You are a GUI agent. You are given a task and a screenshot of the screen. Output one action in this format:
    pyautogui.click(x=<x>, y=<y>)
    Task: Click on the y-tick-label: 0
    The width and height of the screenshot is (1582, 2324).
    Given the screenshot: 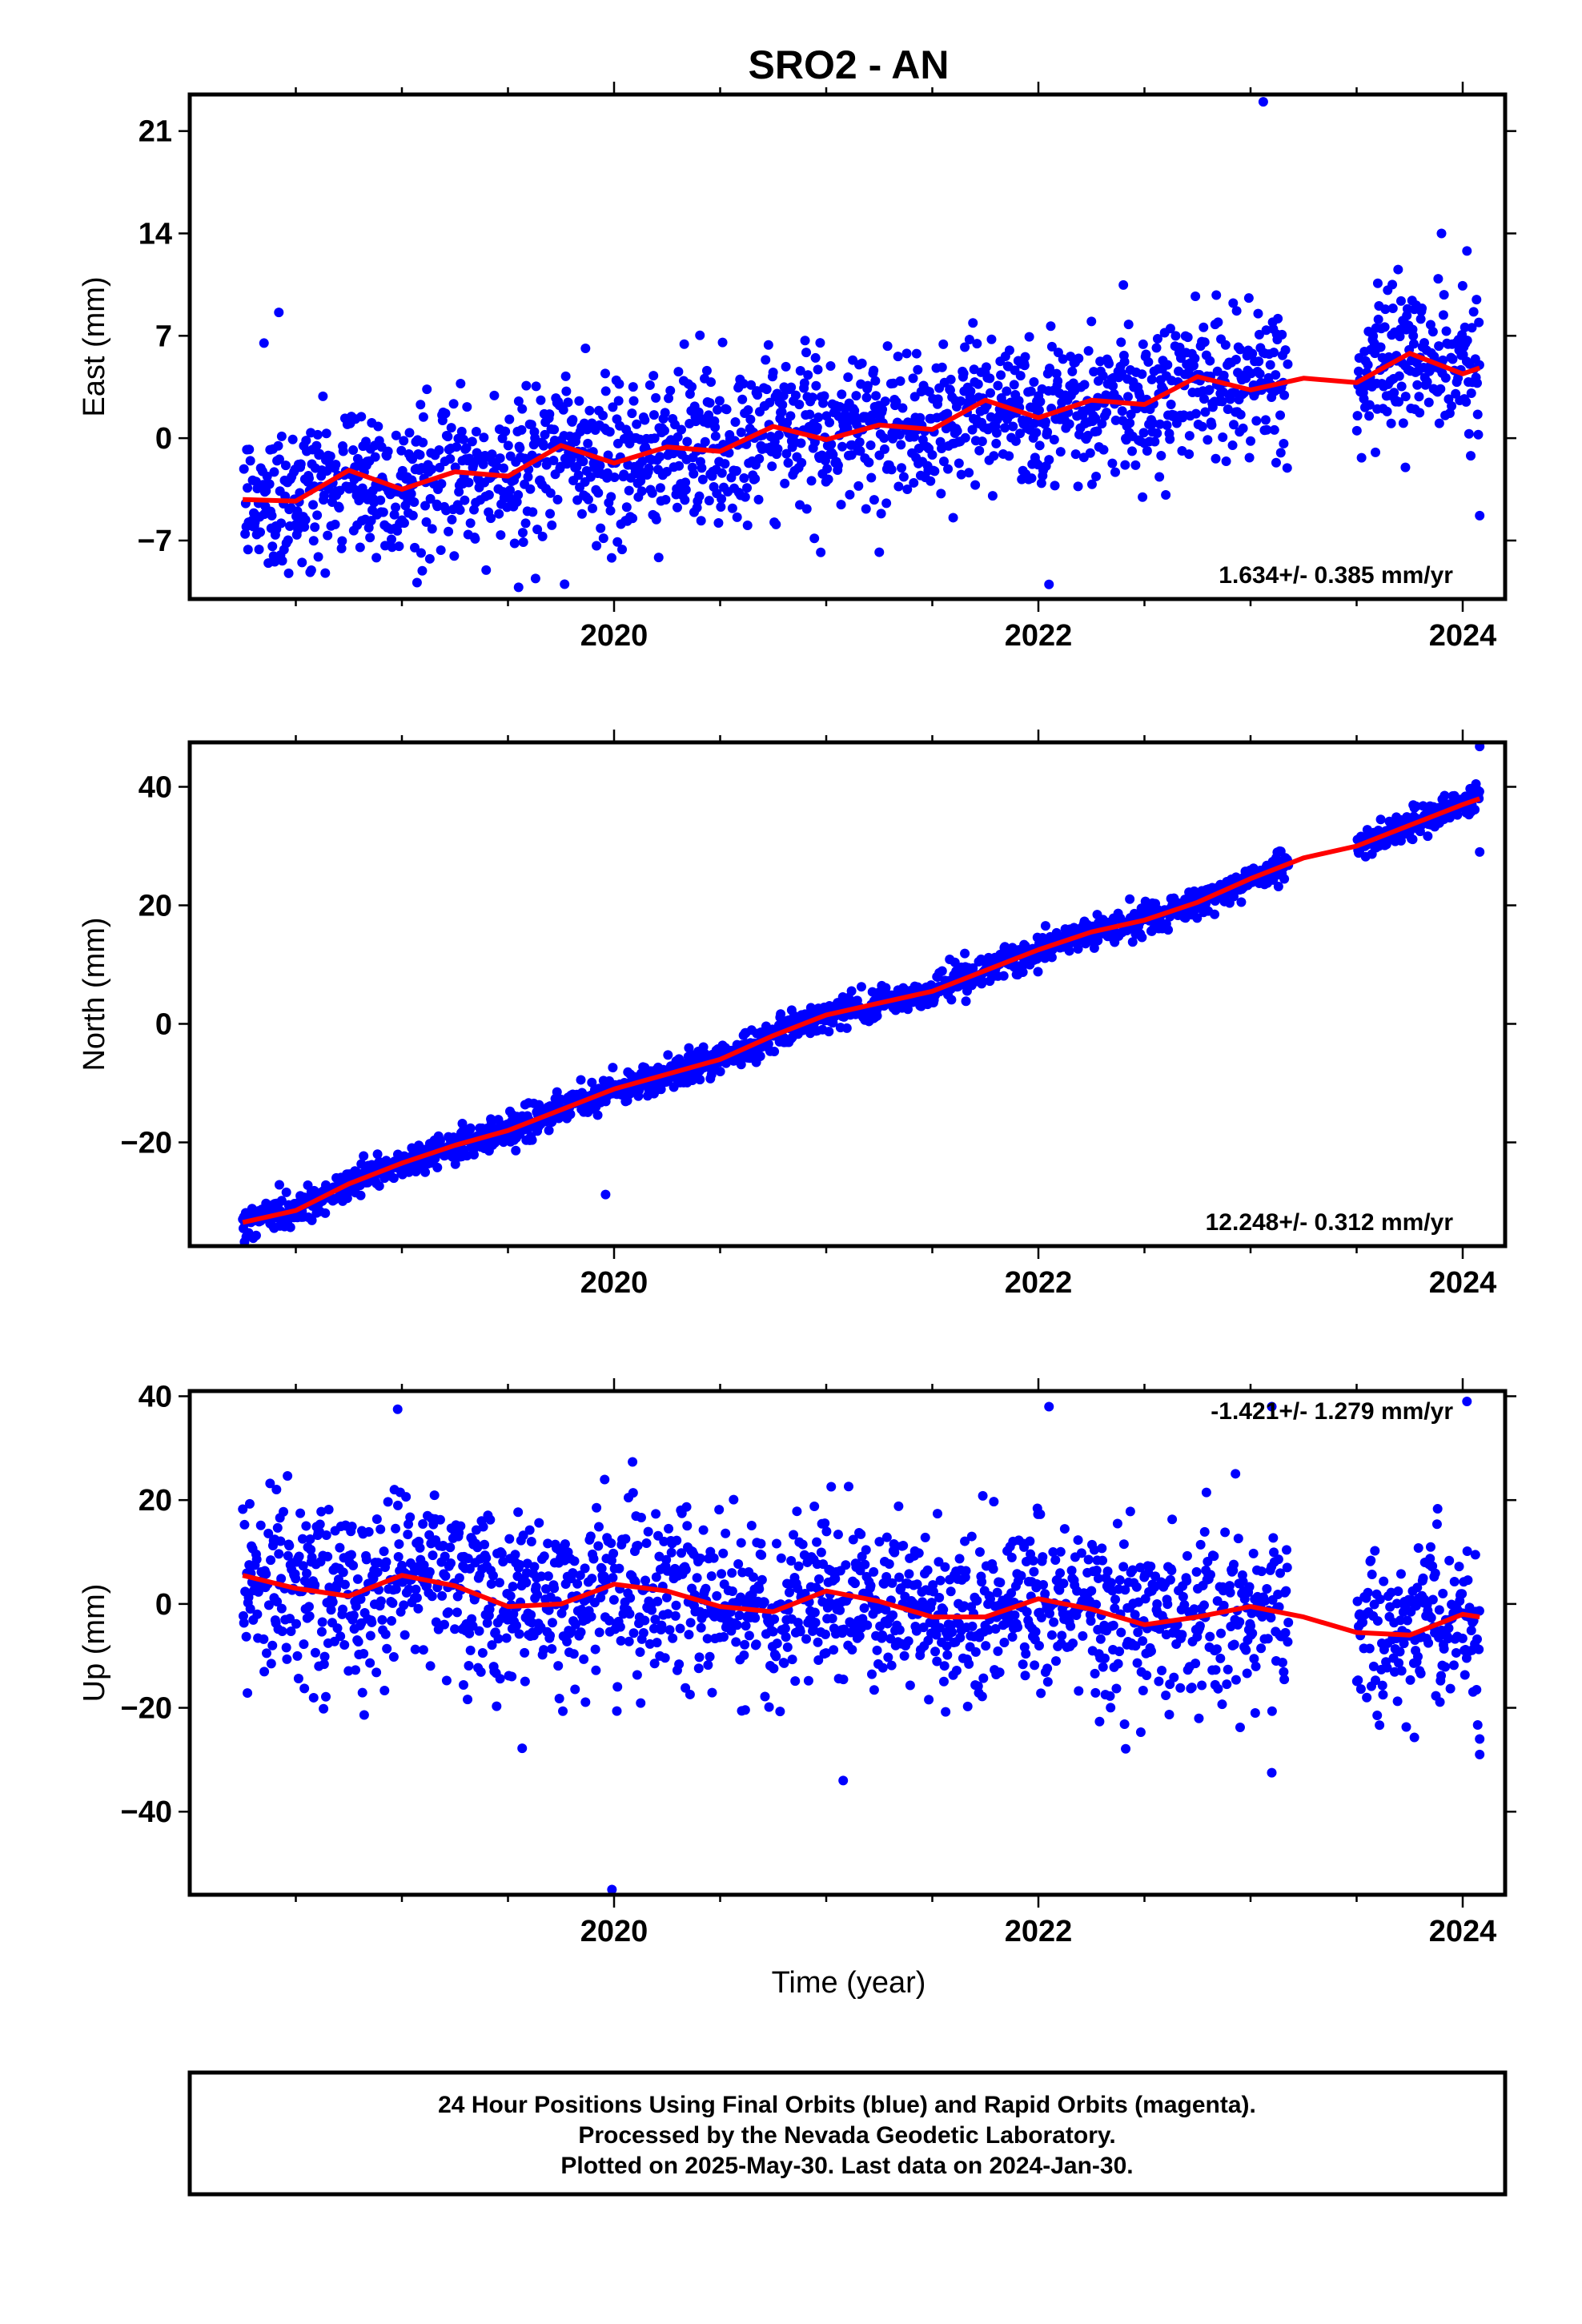 What is the action you would take?
    pyautogui.click(x=164, y=1025)
    